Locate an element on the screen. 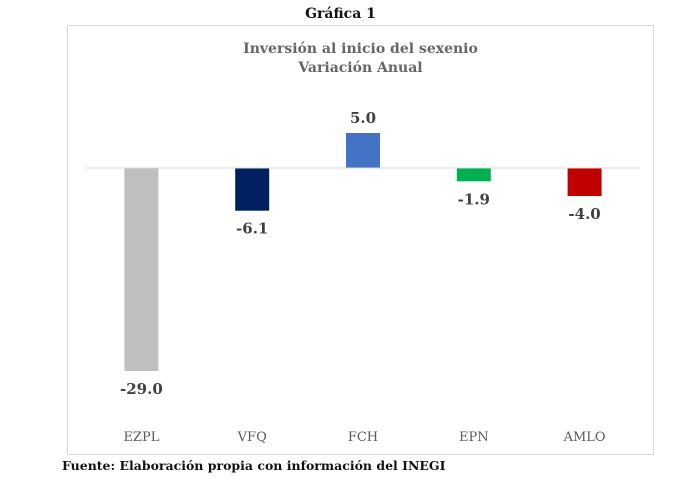 Image resolution: width=681 pixels, height=489 pixels. data-label-ezpl: -29.0 is located at coordinates (141, 389).